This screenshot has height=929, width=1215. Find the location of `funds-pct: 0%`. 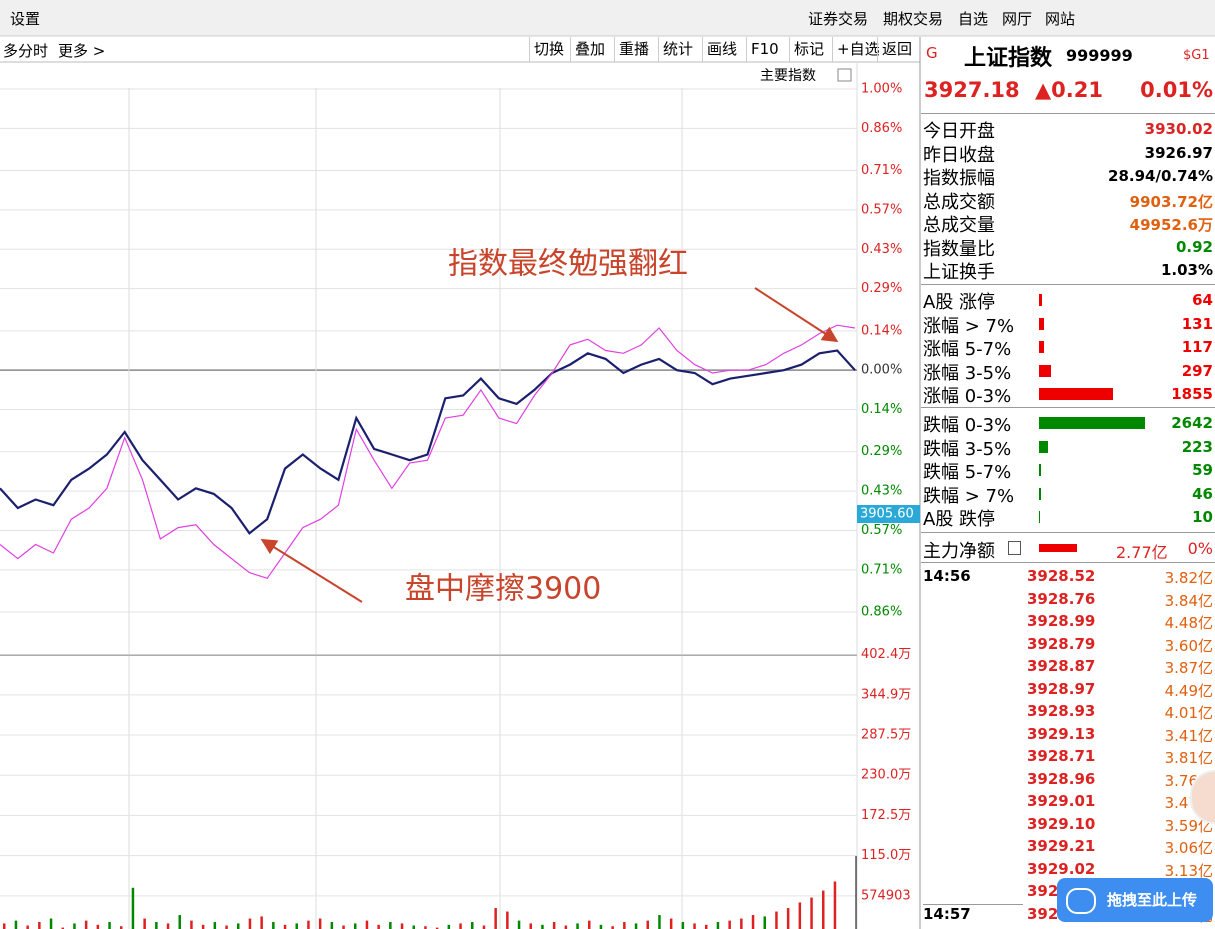

funds-pct: 0% is located at coordinates (1200, 548).